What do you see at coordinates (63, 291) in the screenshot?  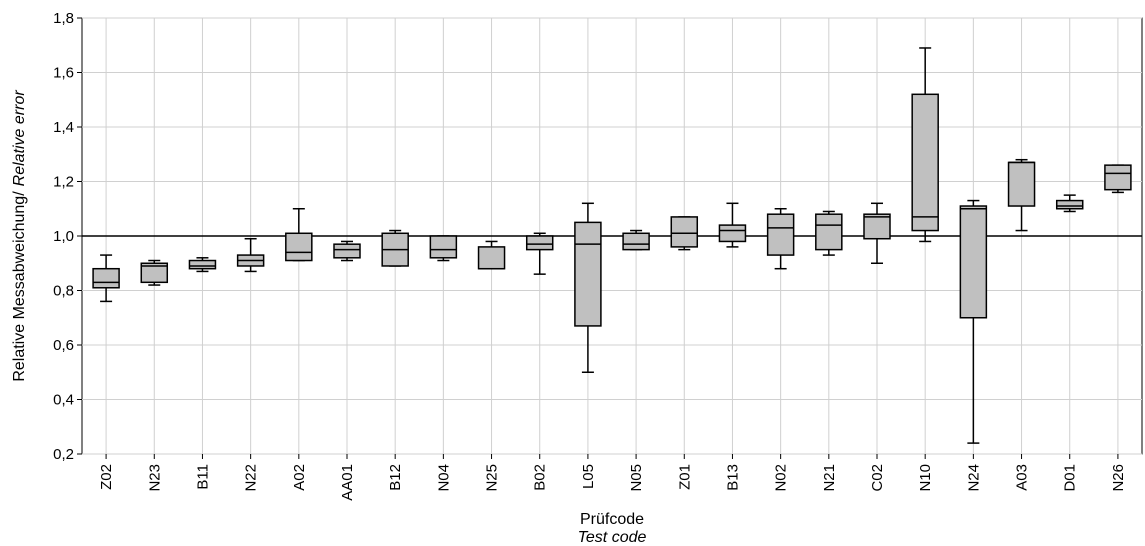 I see `y-tick-label: 0,8` at bounding box center [63, 291].